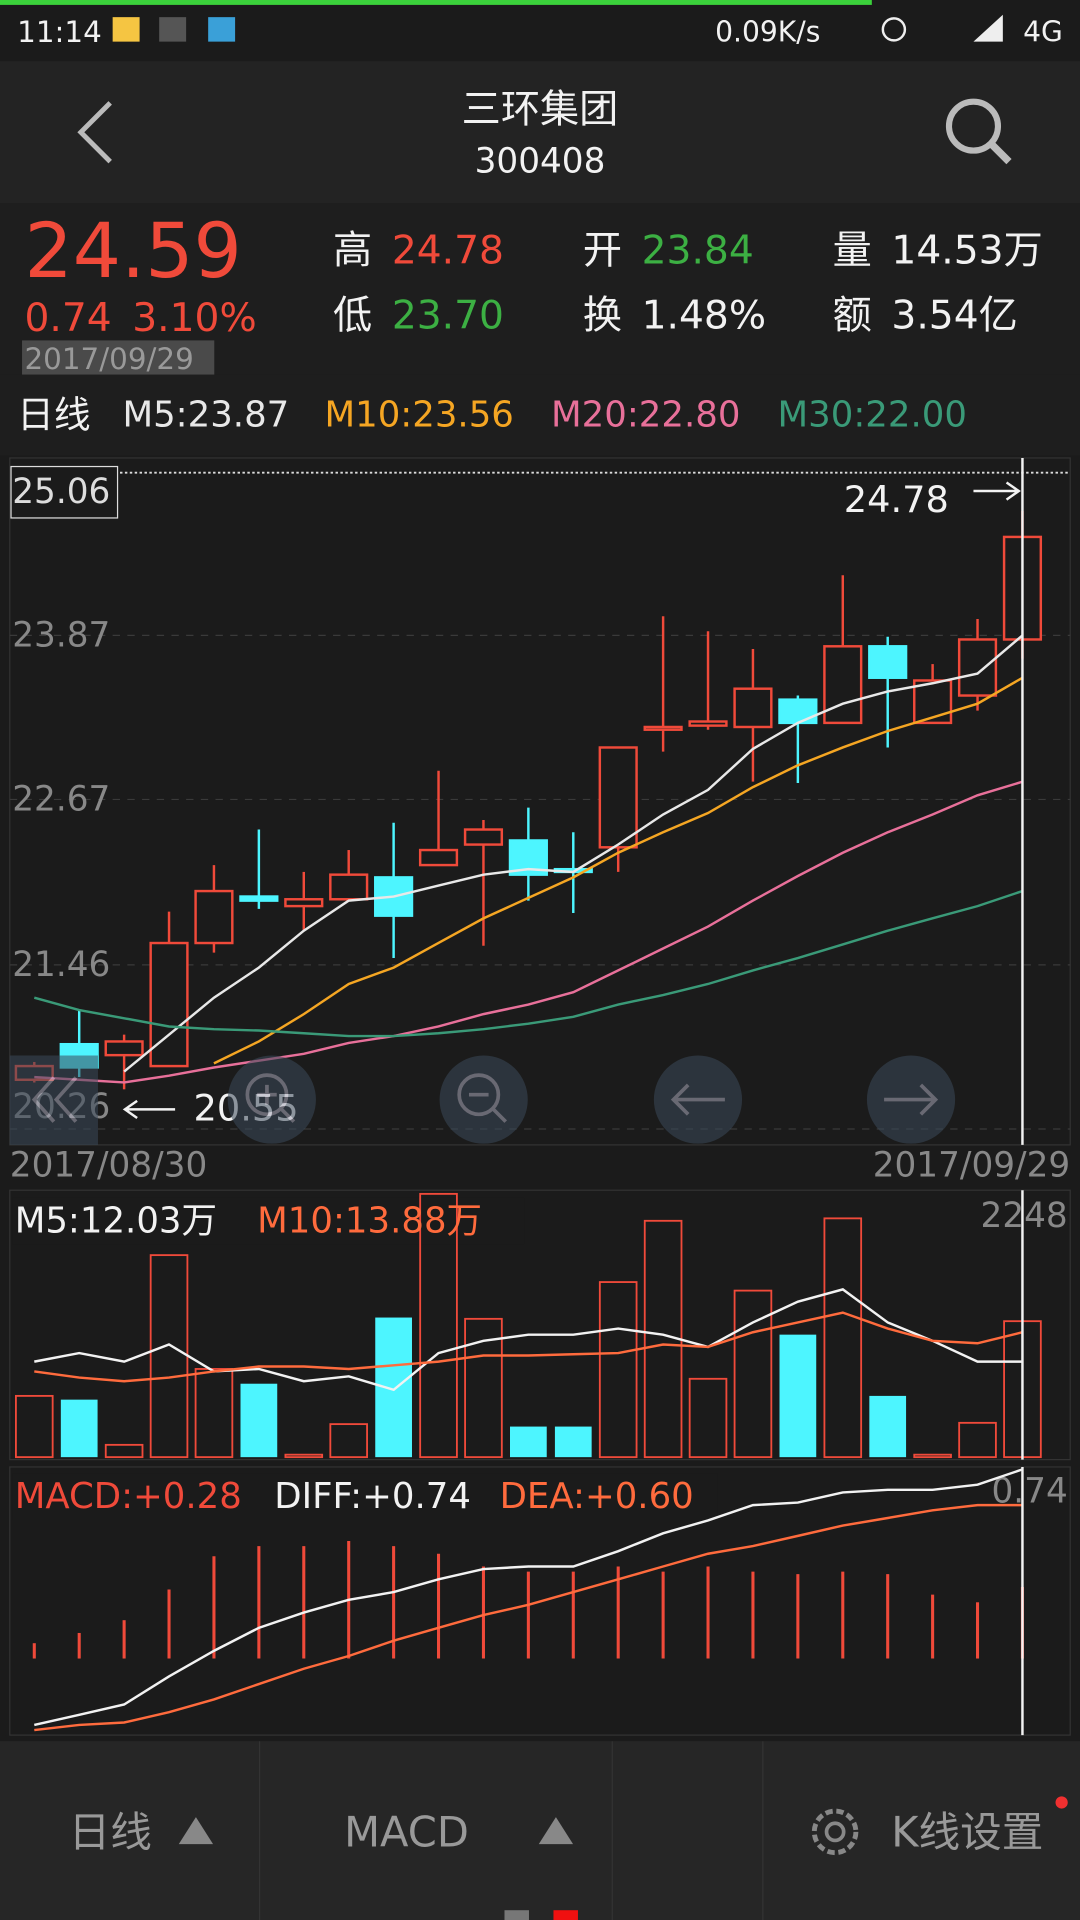  I want to click on status-speed: 0.09K/s, so click(767, 31).